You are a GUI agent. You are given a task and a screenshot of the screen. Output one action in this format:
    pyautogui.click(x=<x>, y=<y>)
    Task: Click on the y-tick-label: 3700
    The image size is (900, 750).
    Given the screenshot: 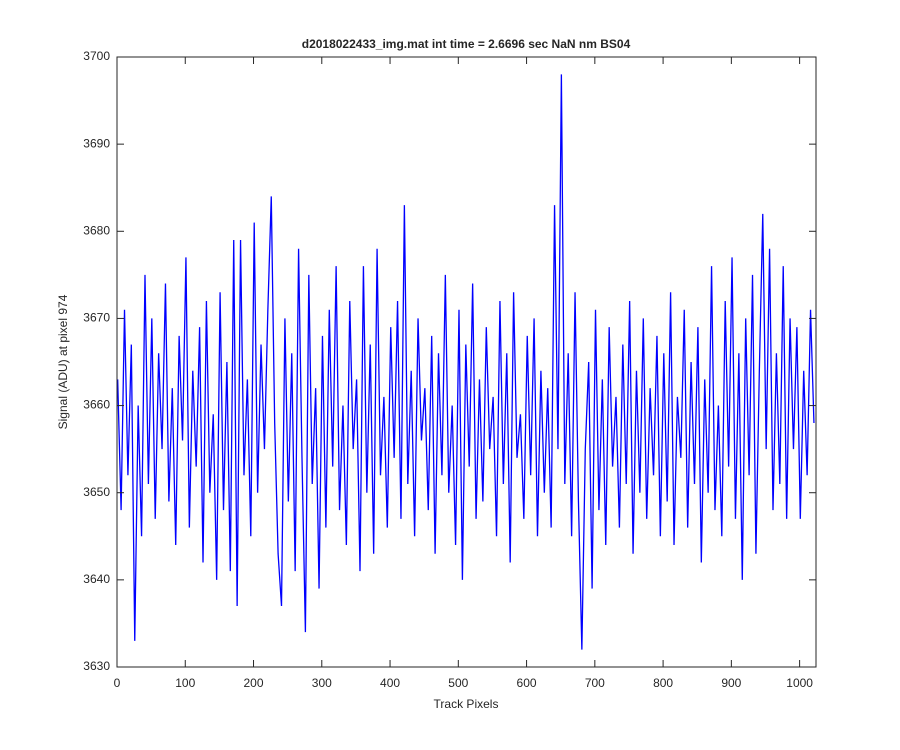 What is the action you would take?
    pyautogui.click(x=96, y=56)
    